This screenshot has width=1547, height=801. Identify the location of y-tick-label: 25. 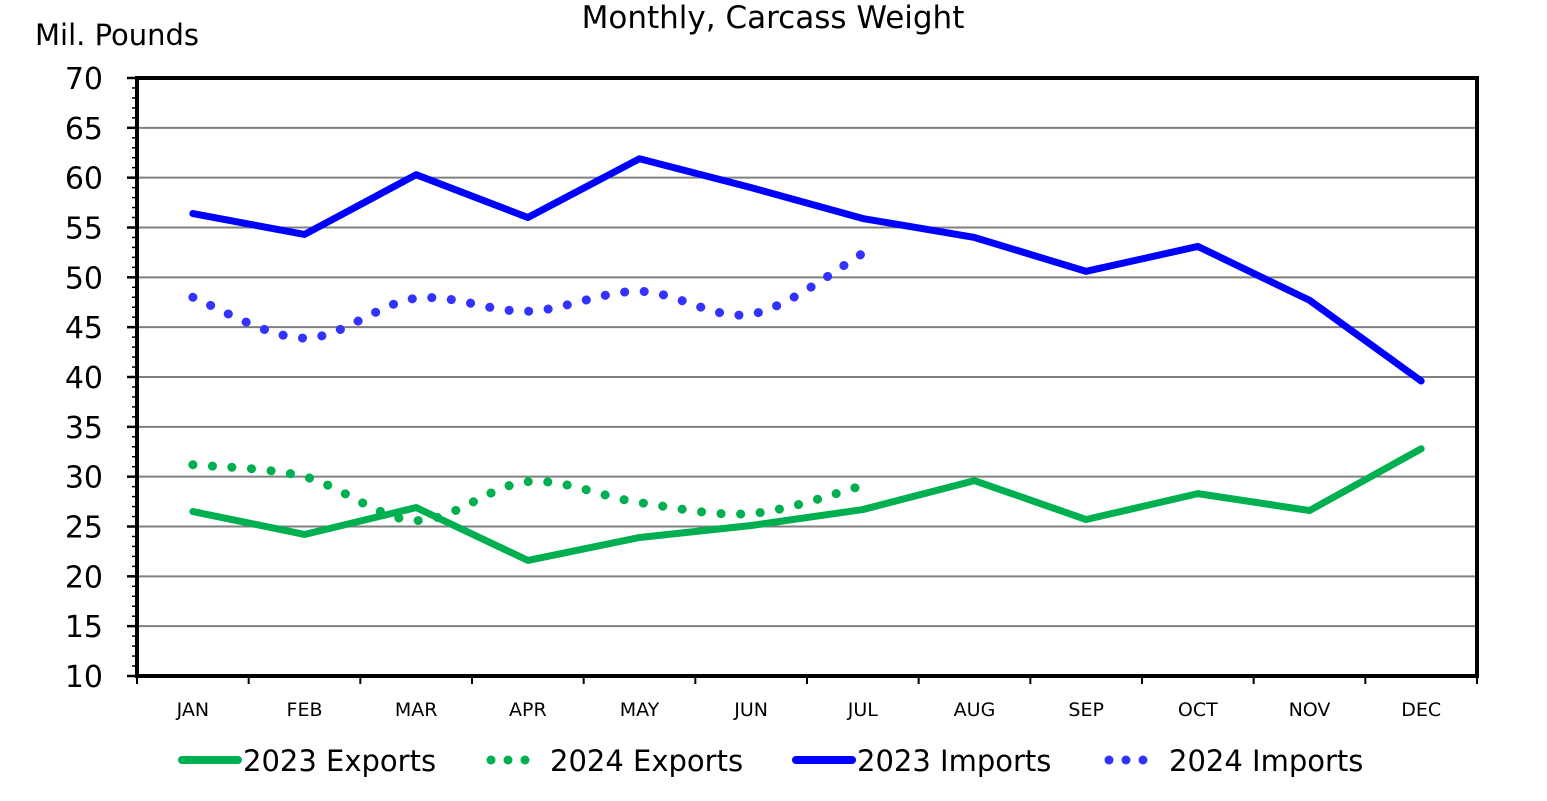
(84, 528).